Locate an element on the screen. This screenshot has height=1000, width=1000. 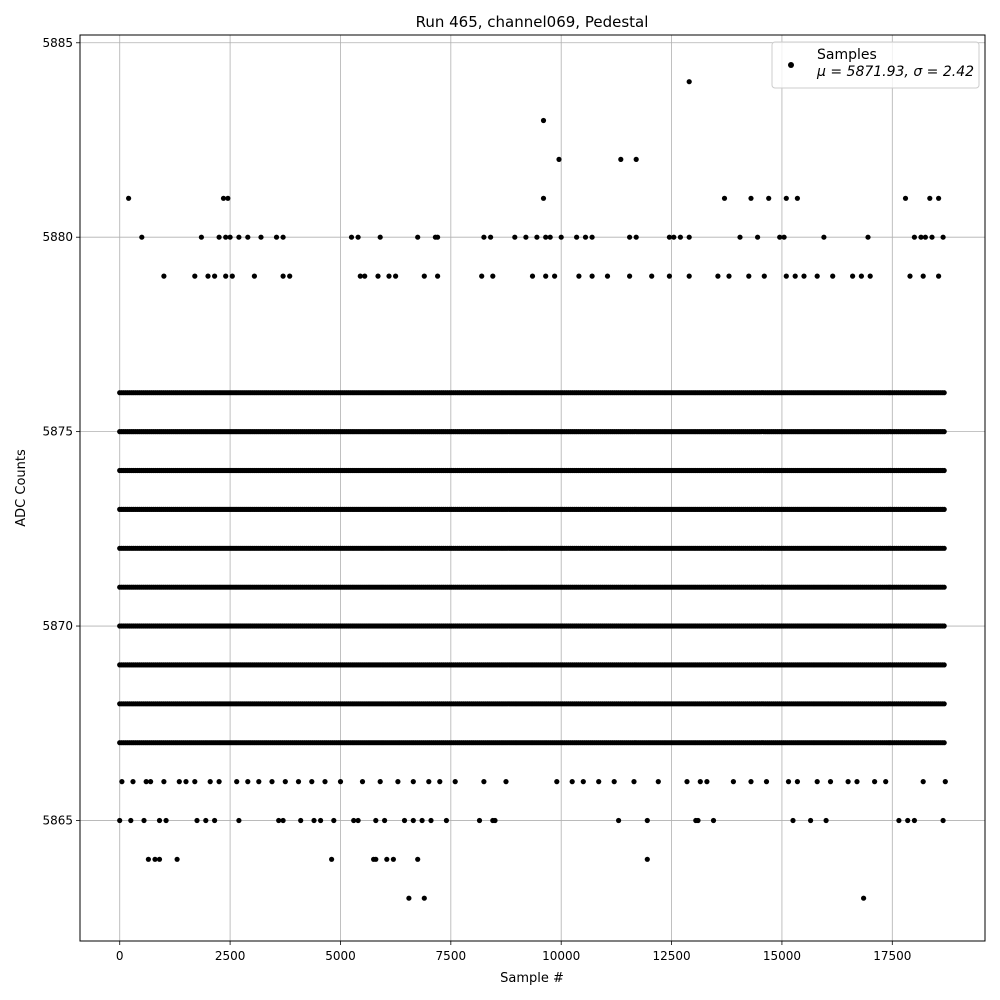
x-tick-label: 10000 is located at coordinates (561, 956).